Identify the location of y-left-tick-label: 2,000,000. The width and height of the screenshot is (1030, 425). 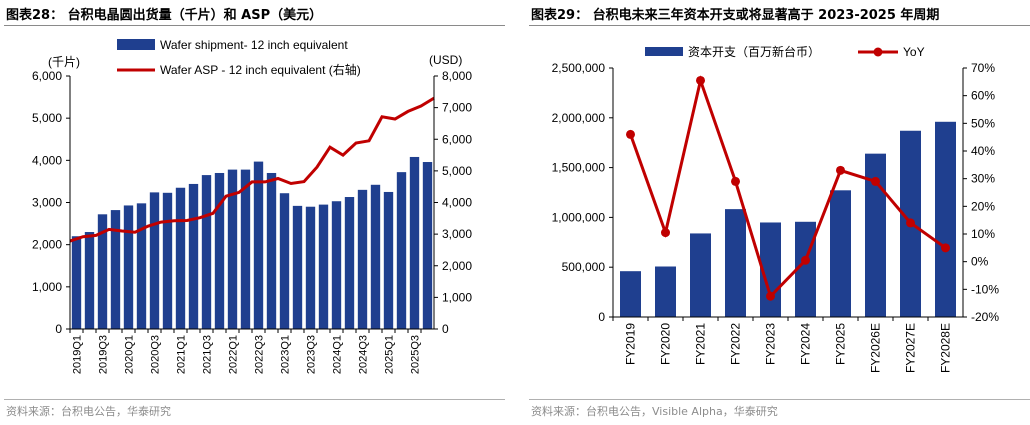
(579, 118).